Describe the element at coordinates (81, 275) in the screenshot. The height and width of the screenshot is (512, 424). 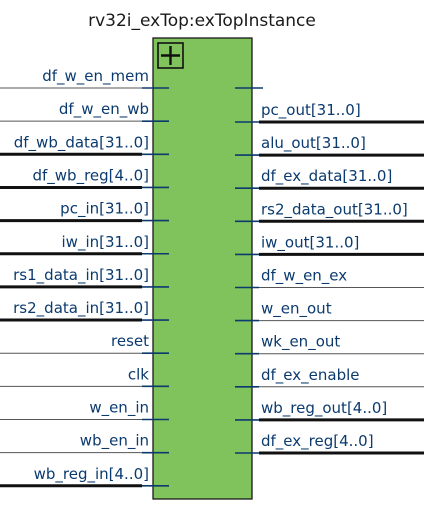
I see `input-port-label: rs1_data_in[31..0]` at that location.